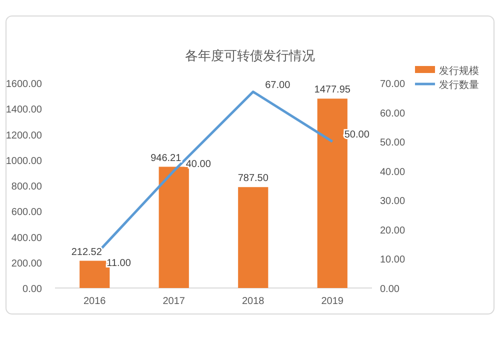 The image size is (500, 362). Describe the element at coordinates (199, 164) in the screenshot. I see `data-label: 40.00` at that location.